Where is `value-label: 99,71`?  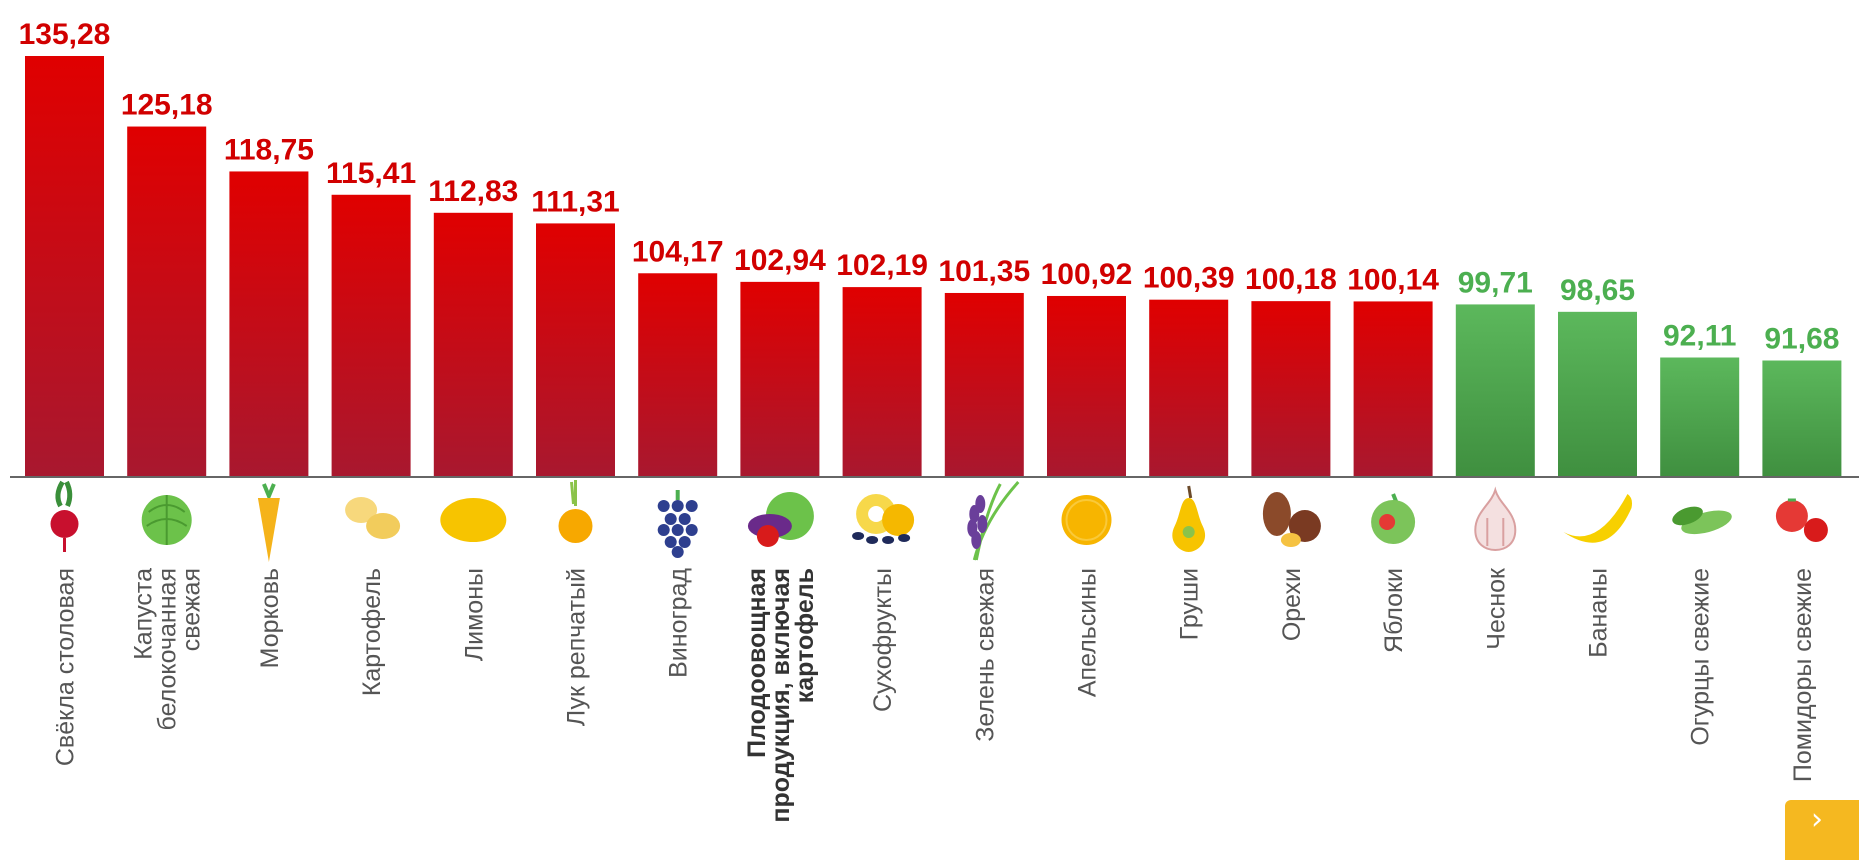 value-label: 99,71 is located at coordinates (1495, 282).